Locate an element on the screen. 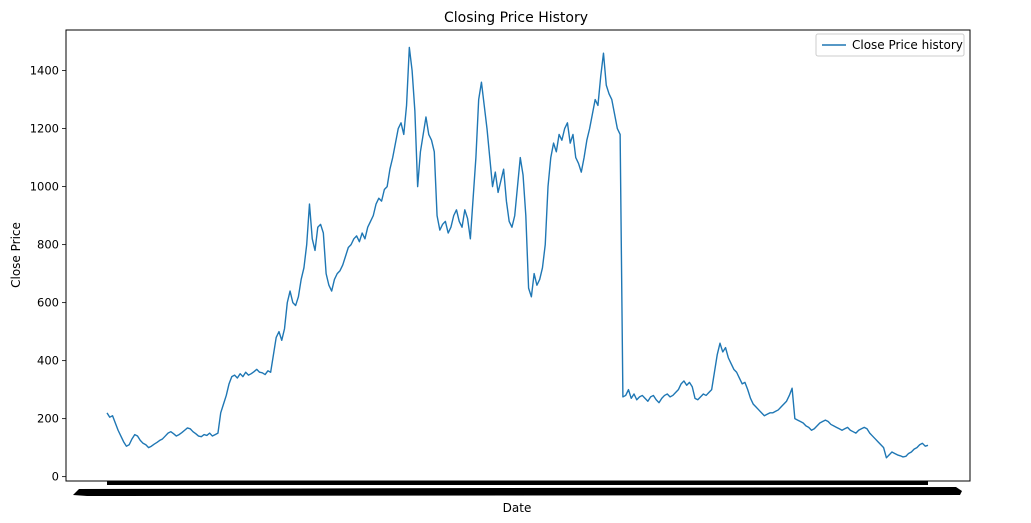  legend-box is located at coordinates (890, 45).